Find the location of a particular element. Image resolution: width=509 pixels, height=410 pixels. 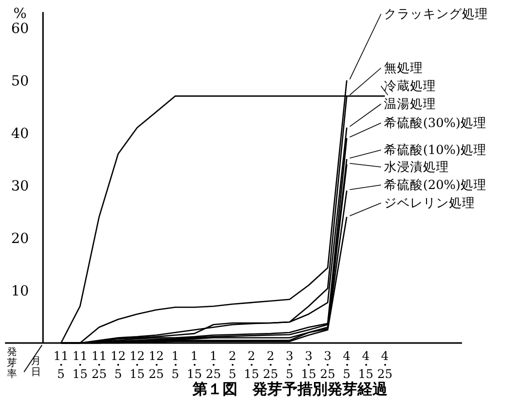

y-axis-title: % is located at coordinates (20, 14).